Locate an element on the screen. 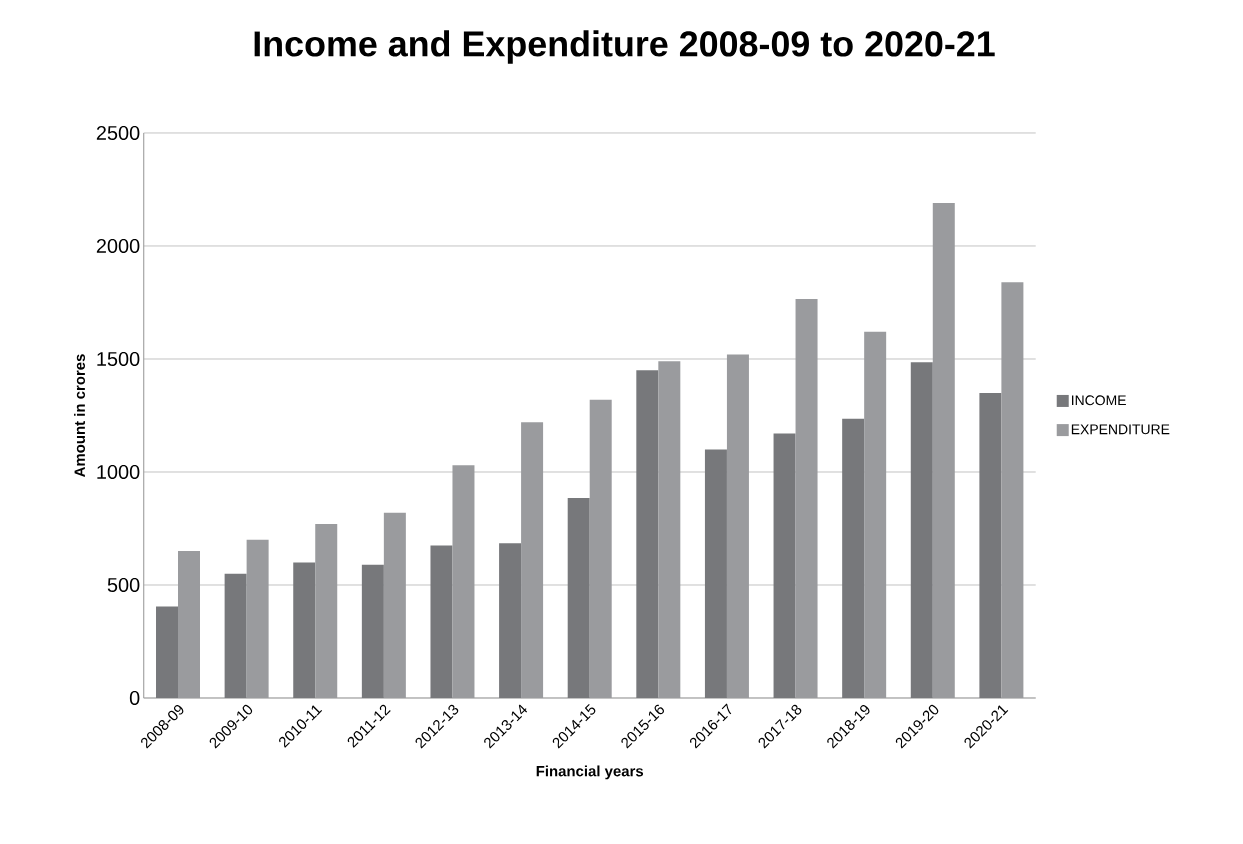  legend-label: EXPENDITURE is located at coordinates (1120, 429).